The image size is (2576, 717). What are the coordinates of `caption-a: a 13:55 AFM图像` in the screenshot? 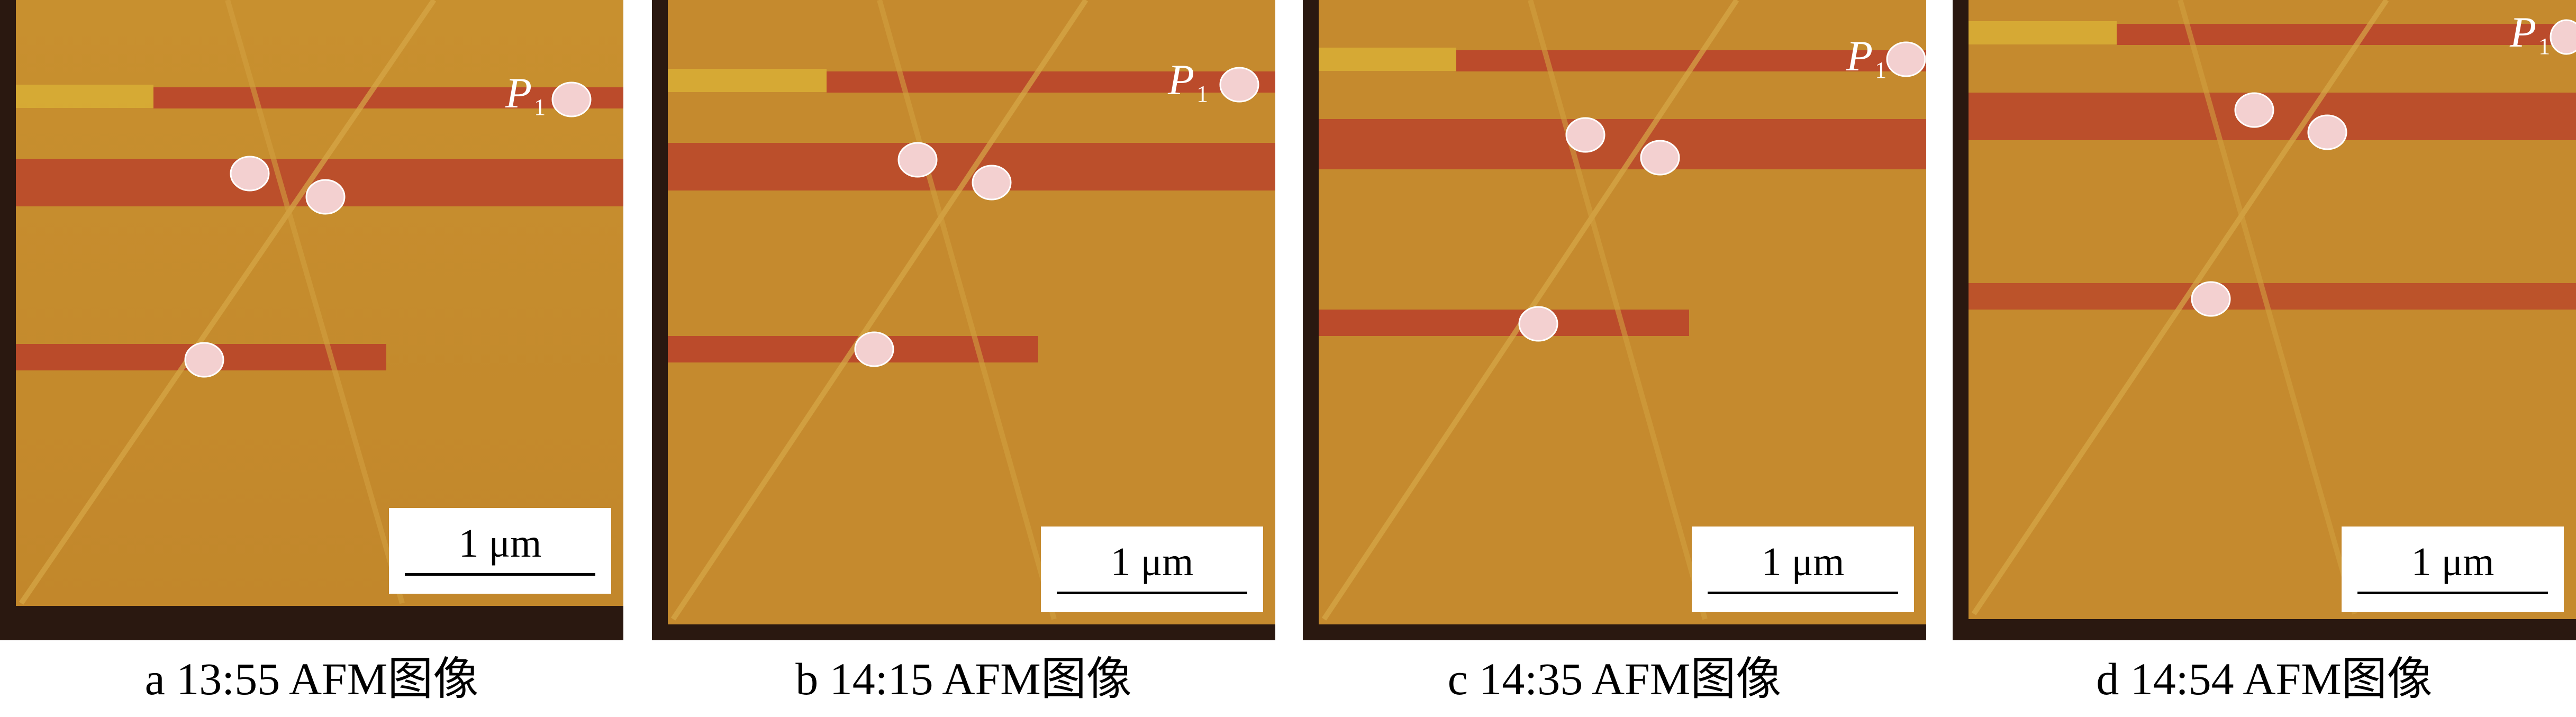 It's located at (311, 679).